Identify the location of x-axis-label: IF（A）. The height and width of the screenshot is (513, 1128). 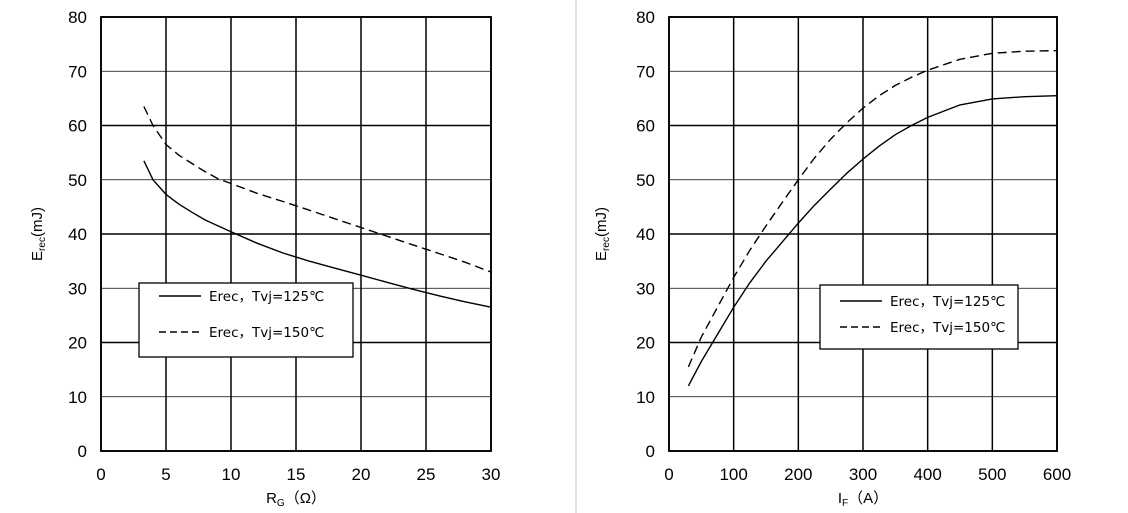
(863, 499).